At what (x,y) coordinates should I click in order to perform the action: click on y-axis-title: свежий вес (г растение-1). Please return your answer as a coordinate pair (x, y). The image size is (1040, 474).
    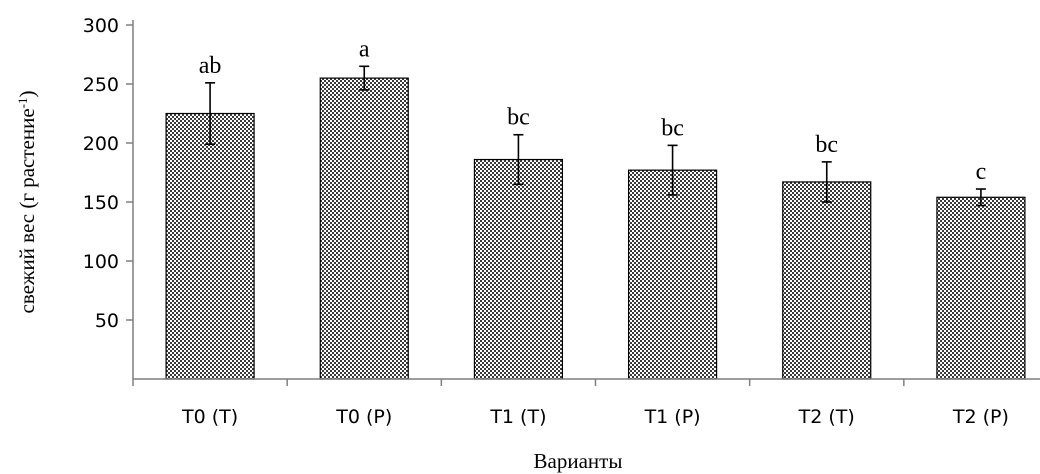
    Looking at the image, I should click on (27, 201).